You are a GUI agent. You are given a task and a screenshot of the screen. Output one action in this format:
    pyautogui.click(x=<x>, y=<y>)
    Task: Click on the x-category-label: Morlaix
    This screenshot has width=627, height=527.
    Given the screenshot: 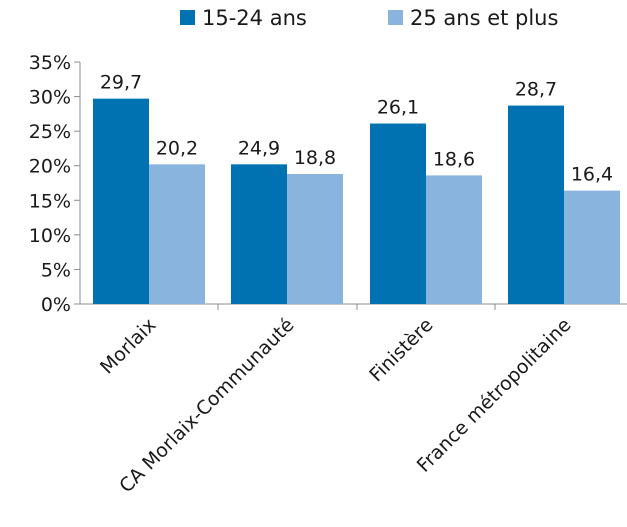 What is the action you would take?
    pyautogui.click(x=128, y=346)
    